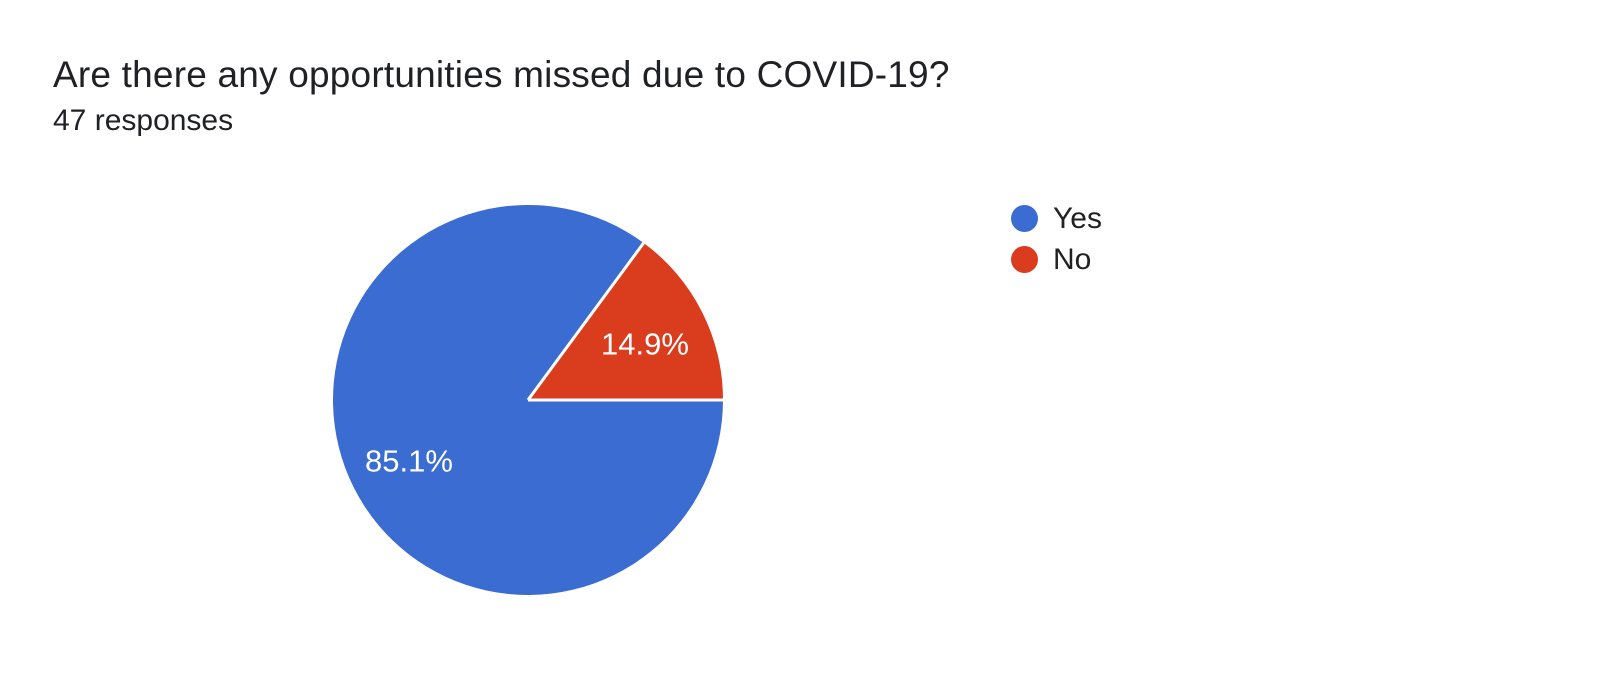  I want to click on slice-separator, so click(585, 321).